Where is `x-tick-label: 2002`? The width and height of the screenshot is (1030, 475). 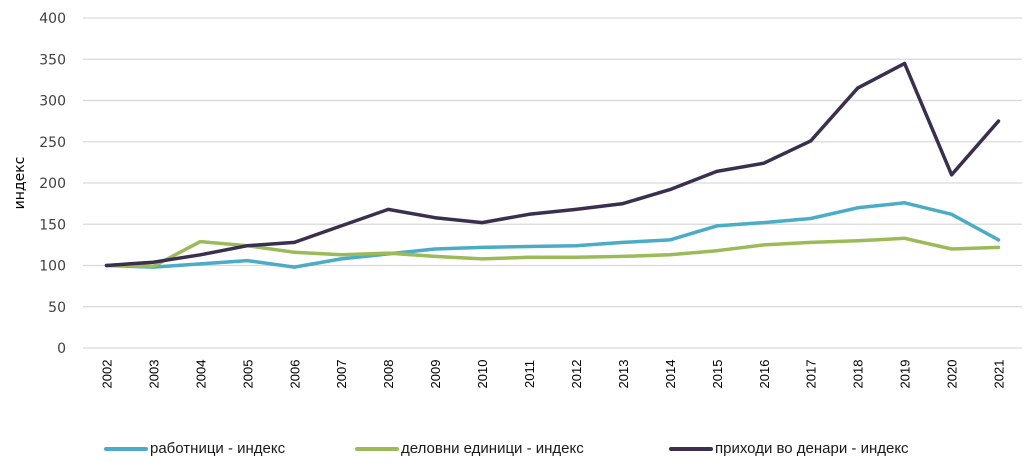 x-tick-label: 2002 is located at coordinates (106, 374).